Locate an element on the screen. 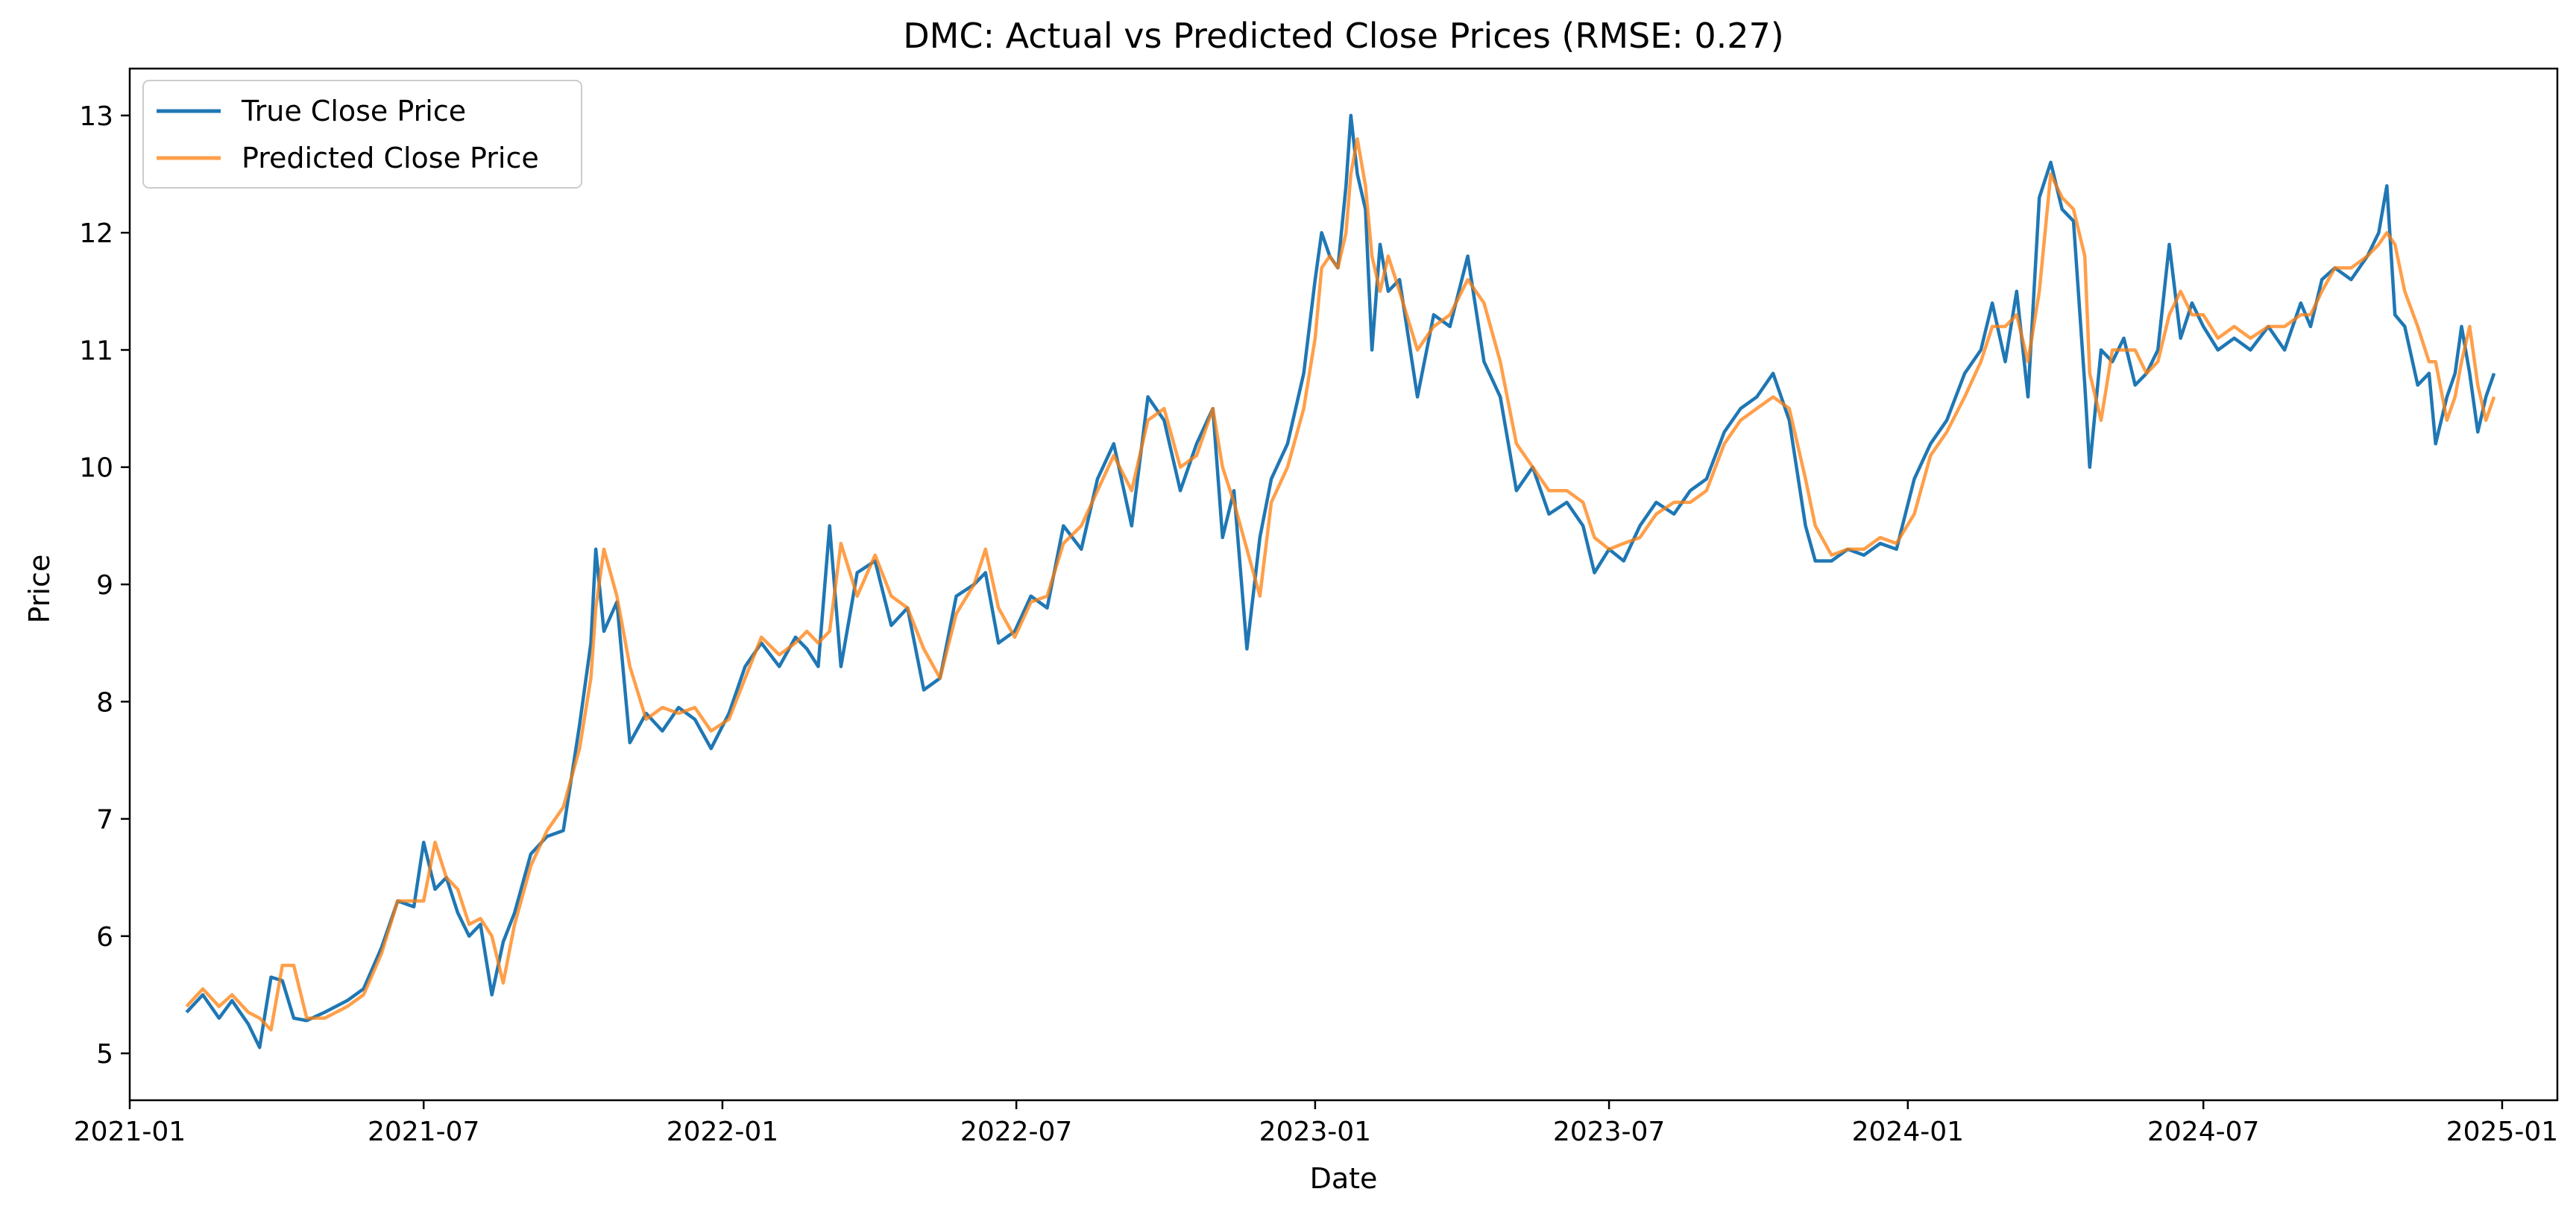 The image size is (2576, 1221). x-tick-label: 2023-01 is located at coordinates (1315, 1132).